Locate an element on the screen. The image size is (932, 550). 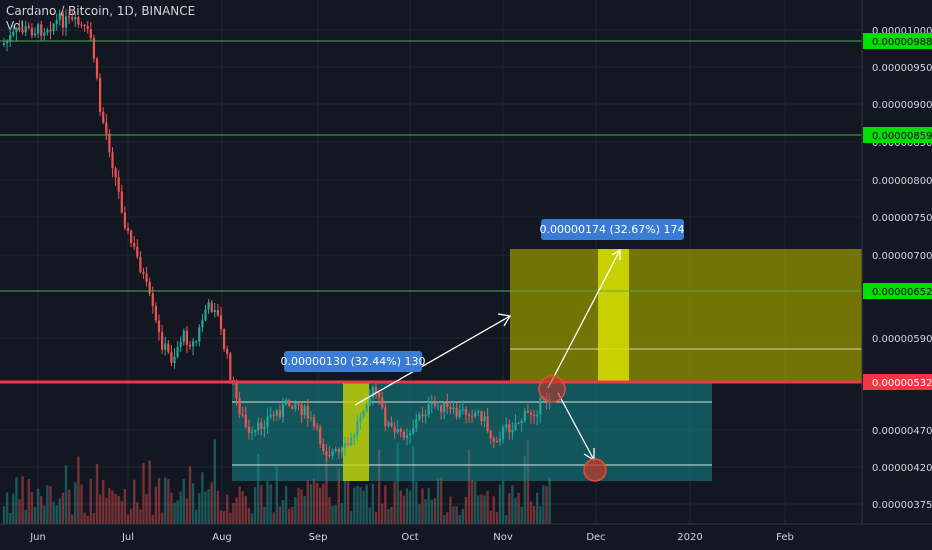
arrow-to-target-box is located at coordinates (432, 360).